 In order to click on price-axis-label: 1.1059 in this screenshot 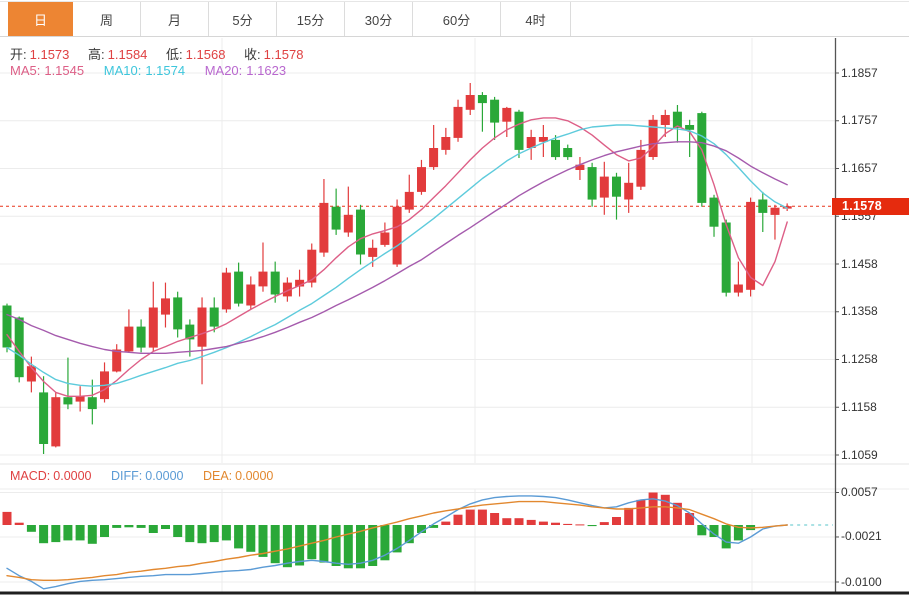, I will do `click(859, 454)`.